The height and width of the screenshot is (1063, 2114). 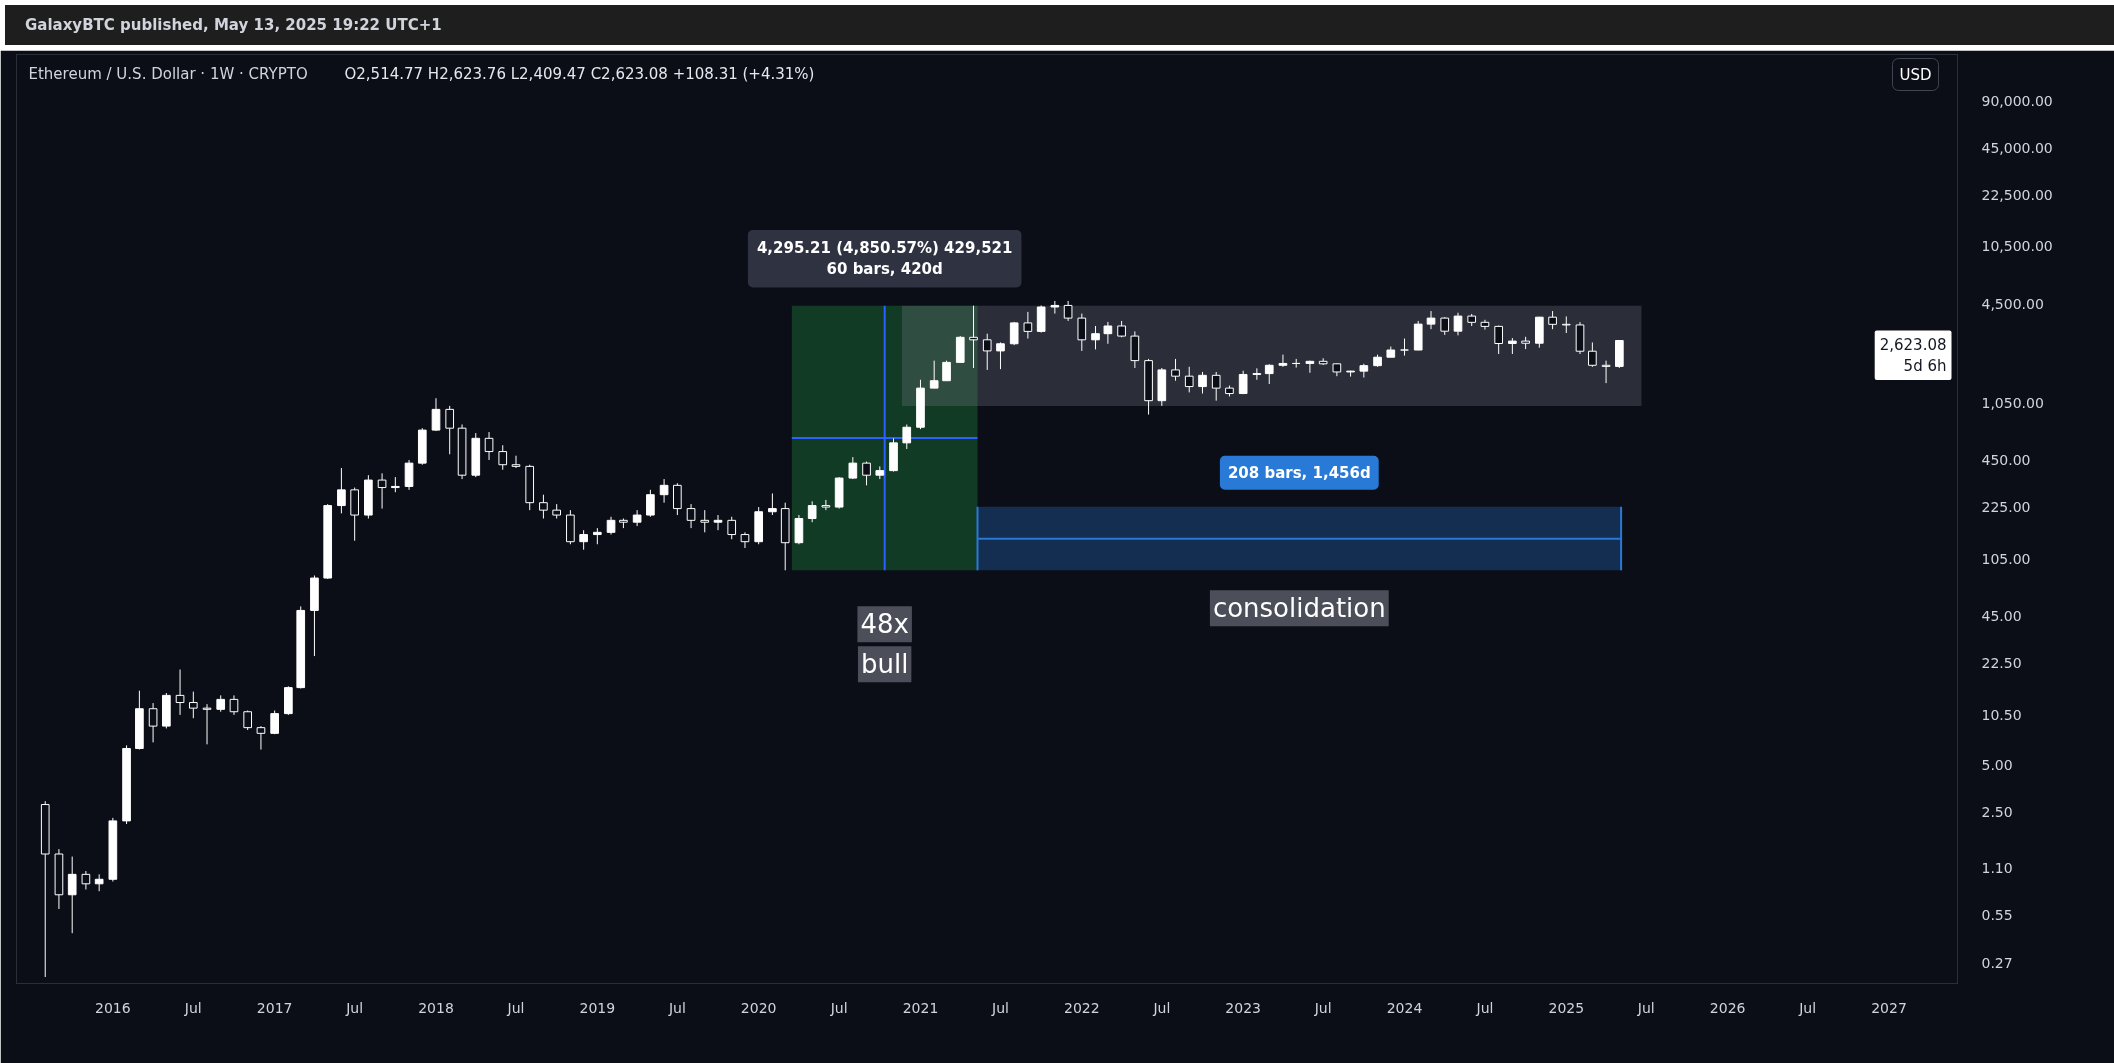 What do you see at coordinates (920, 1007) in the screenshot?
I see `x-tick-label: 2021` at bounding box center [920, 1007].